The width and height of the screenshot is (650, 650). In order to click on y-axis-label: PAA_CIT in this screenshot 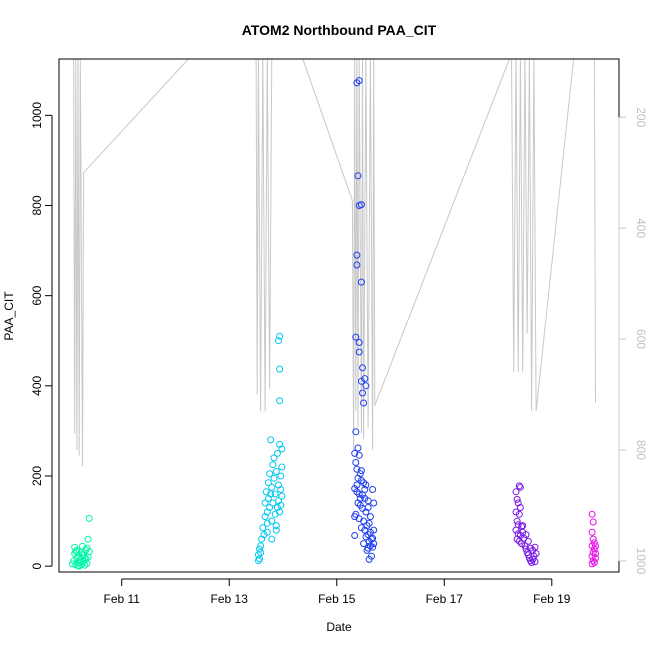, I will do `click(9, 316)`.